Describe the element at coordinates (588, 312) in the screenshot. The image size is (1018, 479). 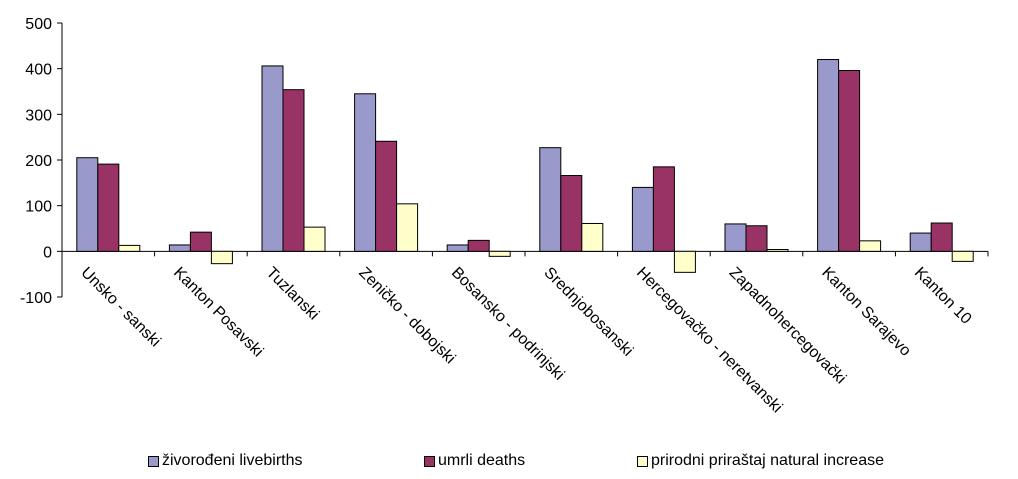
I see `category-label: Srednjobosanski` at that location.